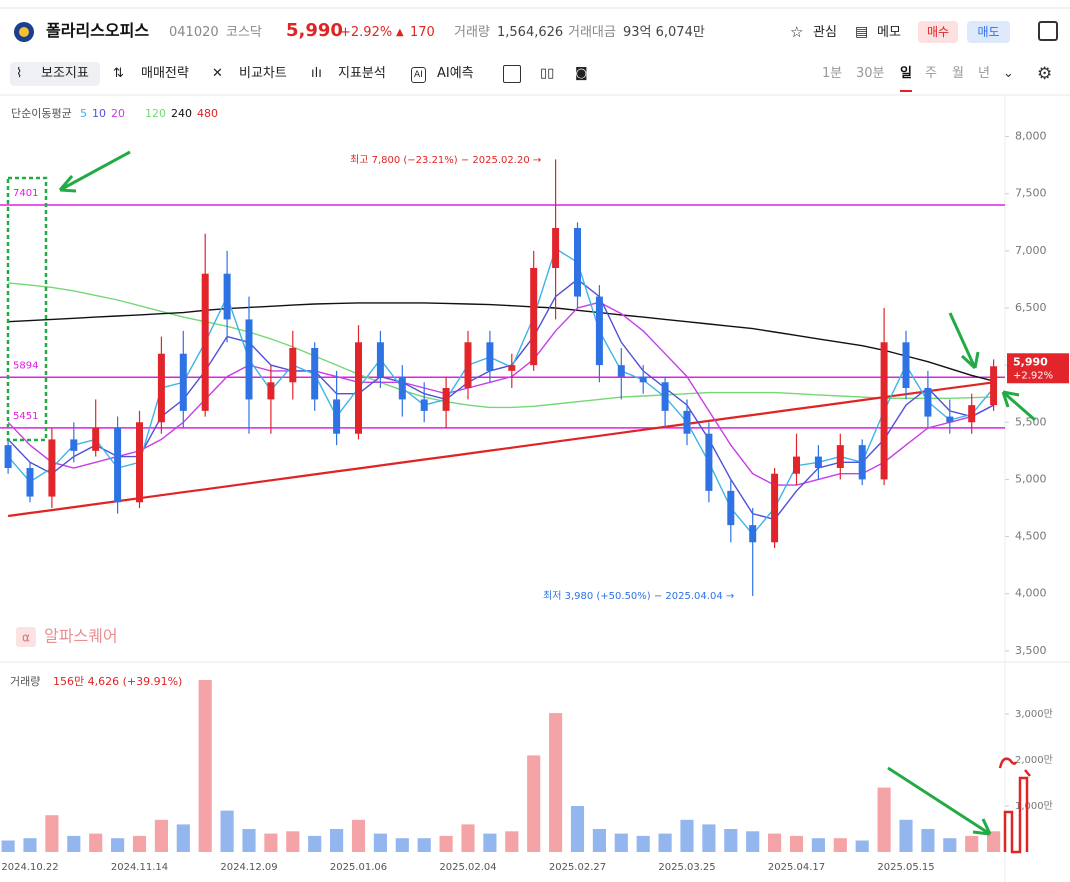 The width and height of the screenshot is (1070, 882). Describe the element at coordinates (547, 73) in the screenshot. I see `candle-icon: ▯▯` at that location.